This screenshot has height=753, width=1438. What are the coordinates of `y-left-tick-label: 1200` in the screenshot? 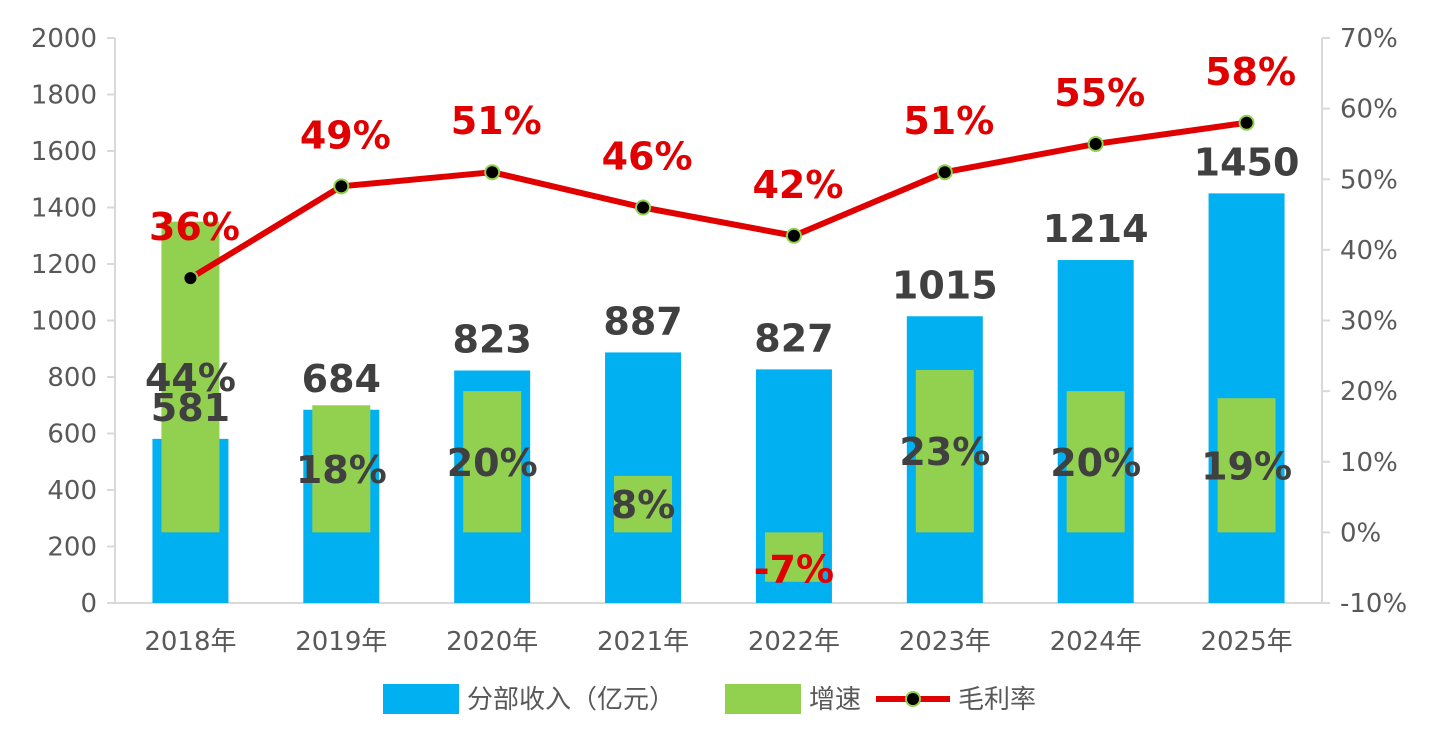 It's located at (64, 265).